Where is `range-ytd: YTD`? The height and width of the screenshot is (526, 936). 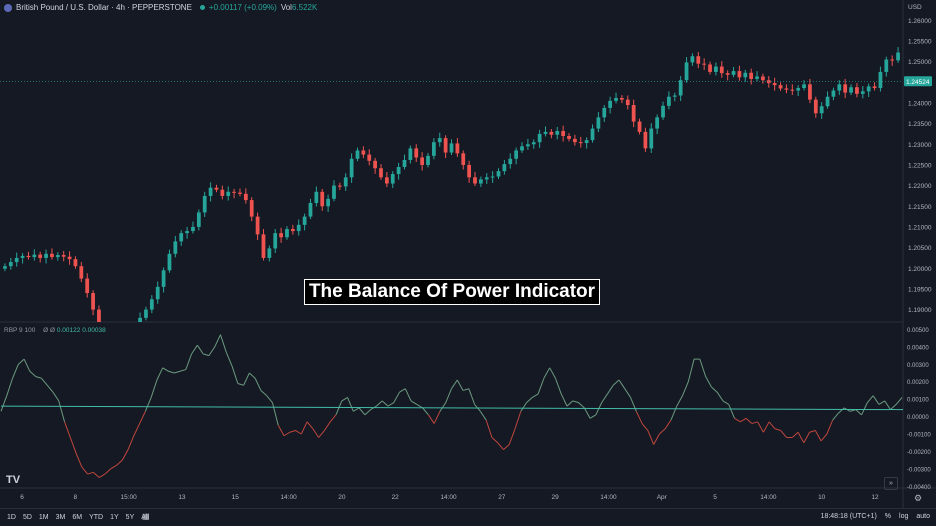
range-ytd: YTD is located at coordinates (96, 517).